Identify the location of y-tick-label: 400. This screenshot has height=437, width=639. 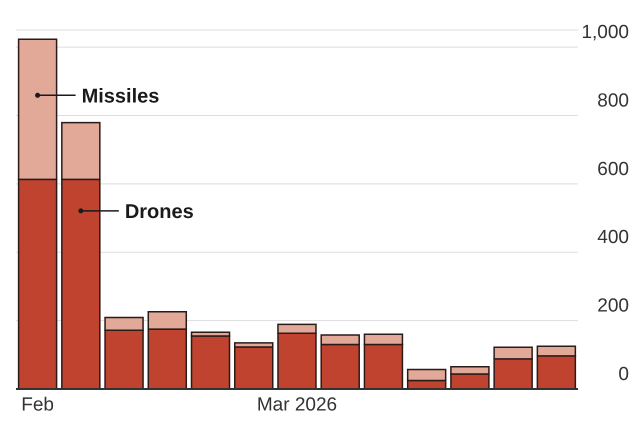
(613, 237).